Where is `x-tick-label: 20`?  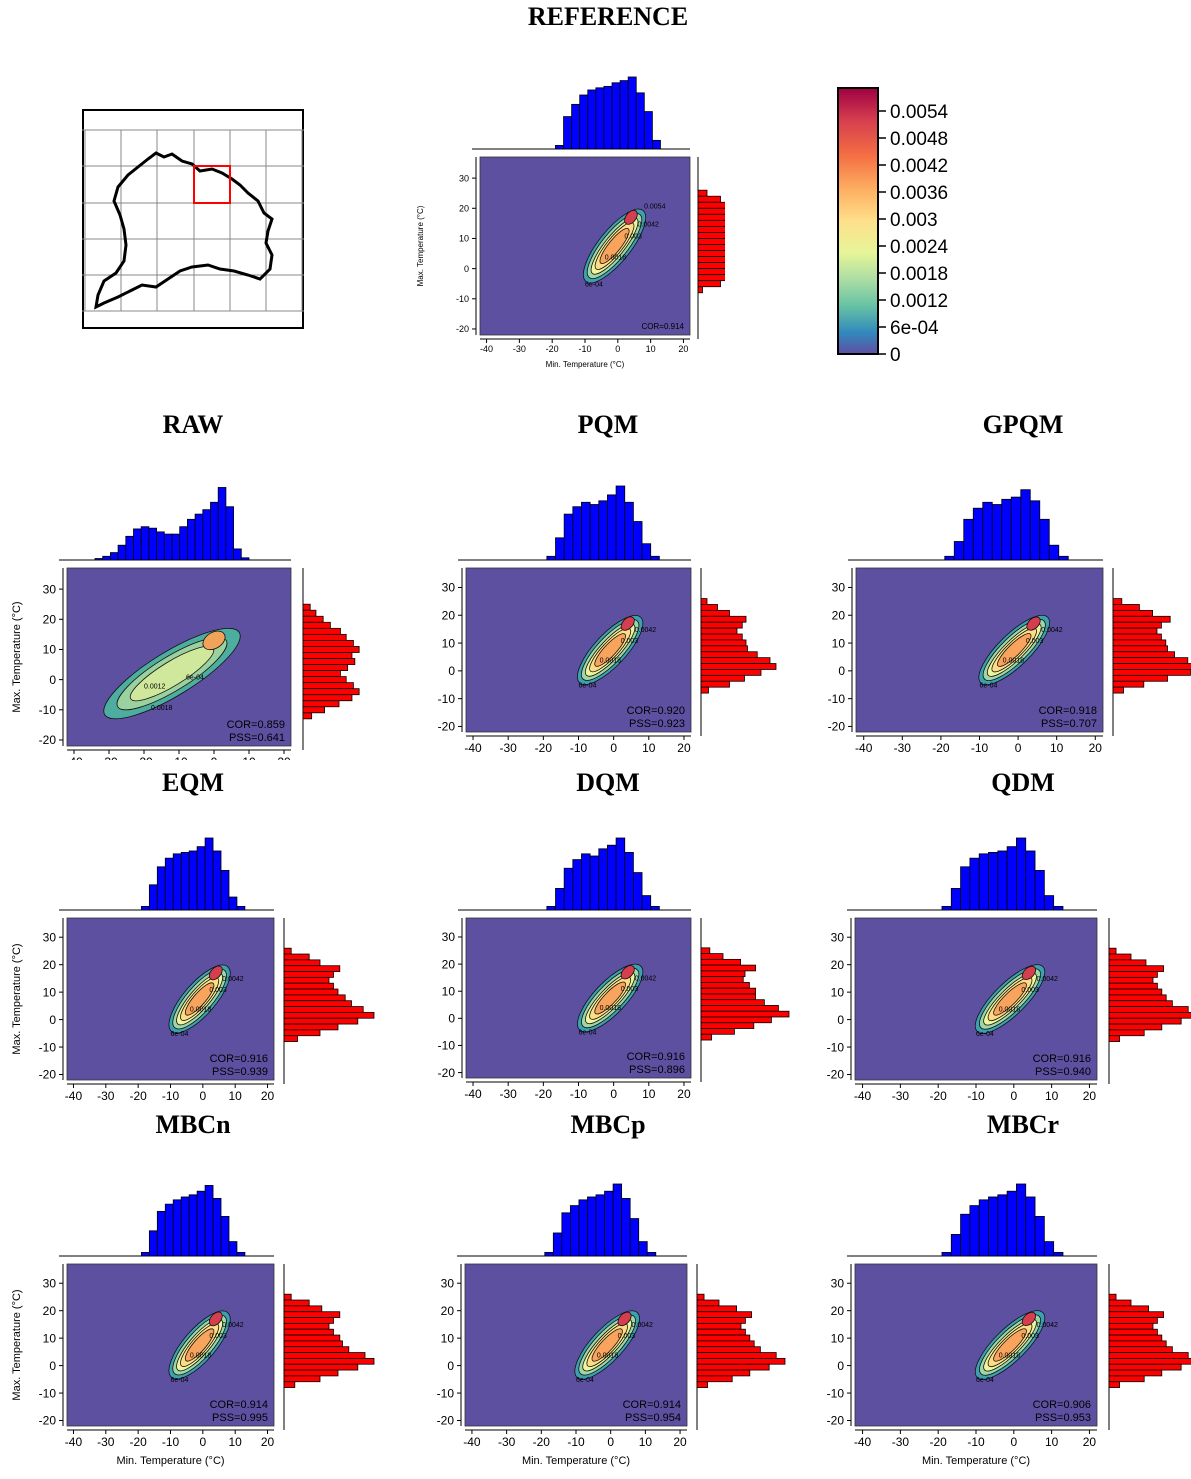
x-tick-label: 20 is located at coordinates (684, 748).